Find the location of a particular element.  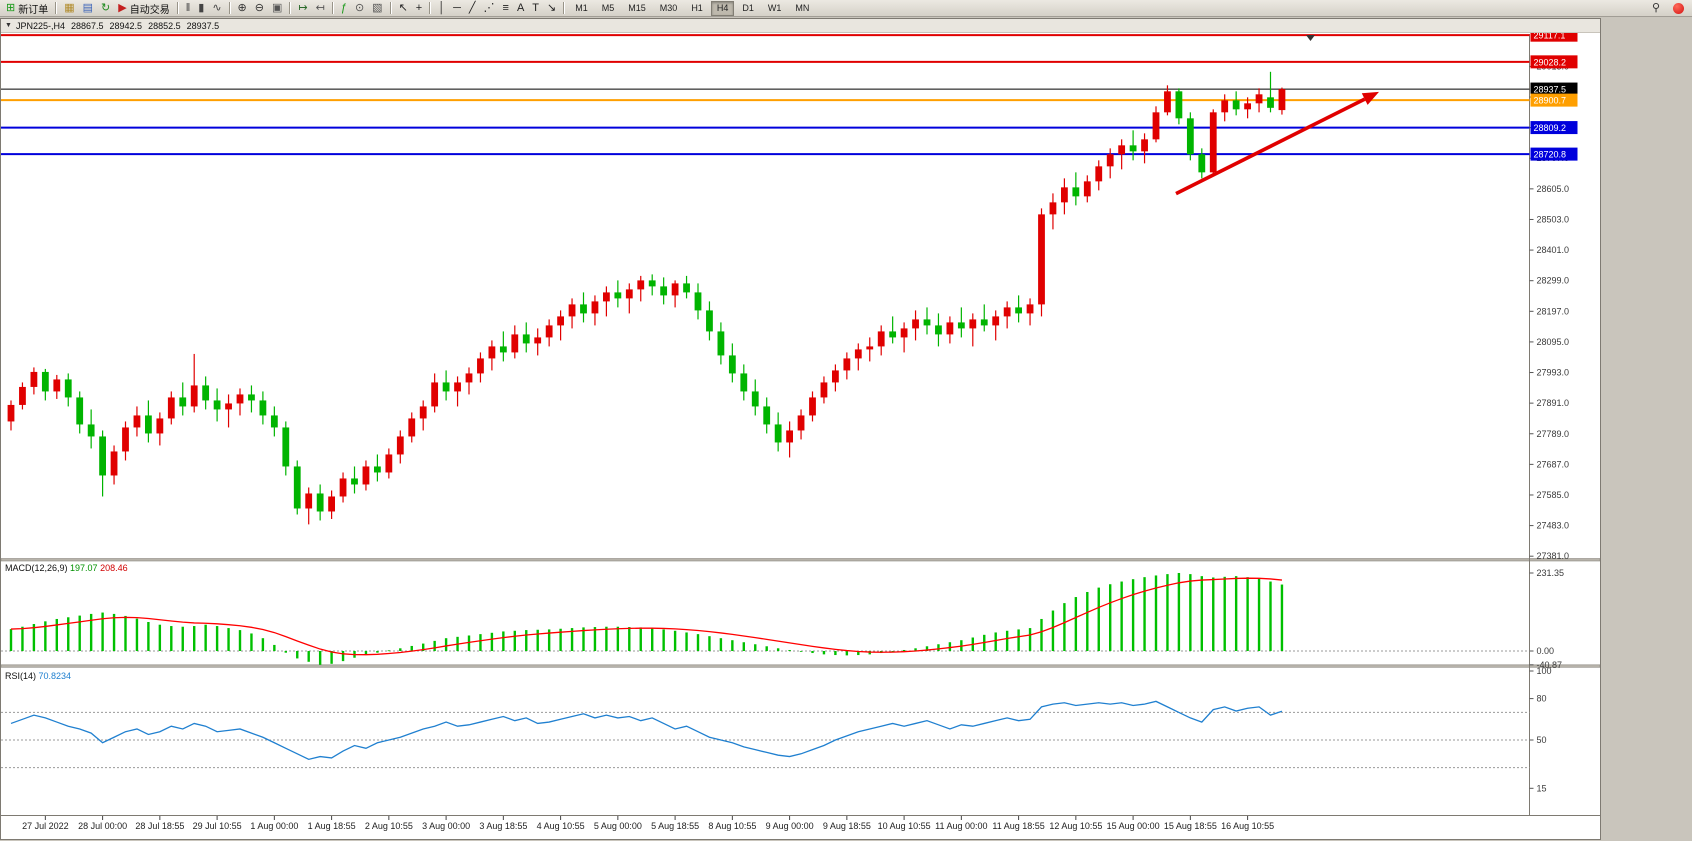

crosshair-button: + is located at coordinates (419, 8).